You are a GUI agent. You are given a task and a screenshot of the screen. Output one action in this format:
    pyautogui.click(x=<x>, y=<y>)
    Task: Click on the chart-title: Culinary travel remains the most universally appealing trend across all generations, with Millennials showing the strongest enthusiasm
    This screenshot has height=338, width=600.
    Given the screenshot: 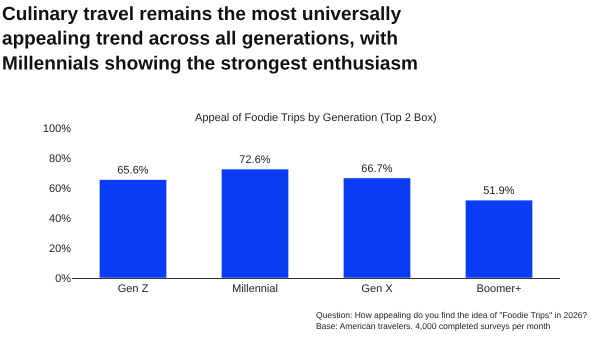 What is the action you would take?
    pyautogui.click(x=210, y=39)
    